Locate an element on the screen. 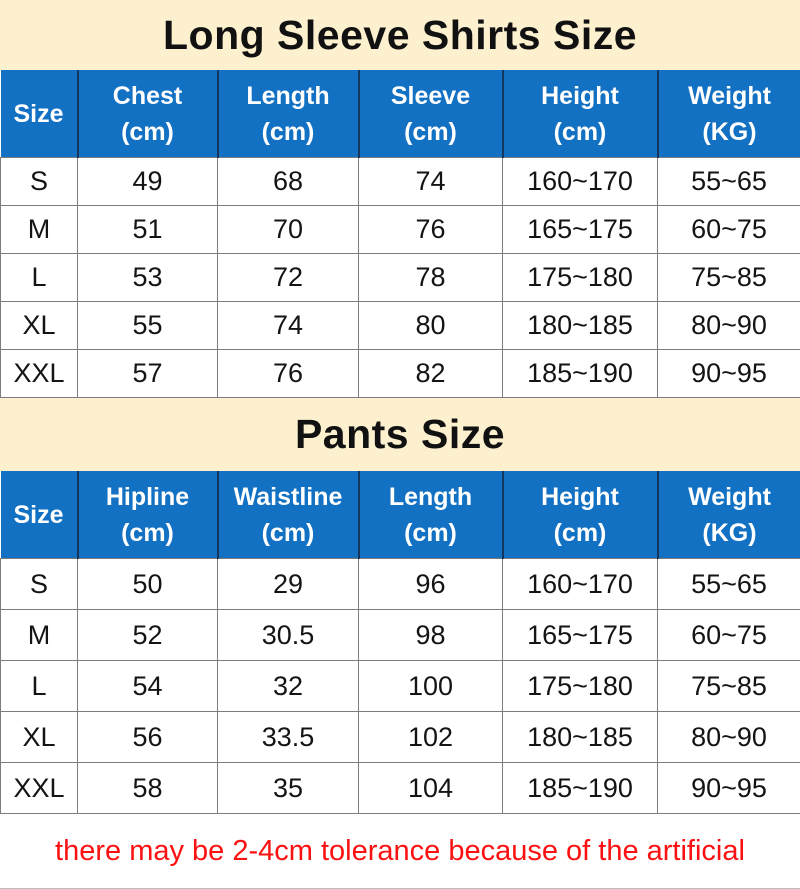 The height and width of the screenshot is (889, 800). column-header-weight: Weight (KG) is located at coordinates (728, 515).